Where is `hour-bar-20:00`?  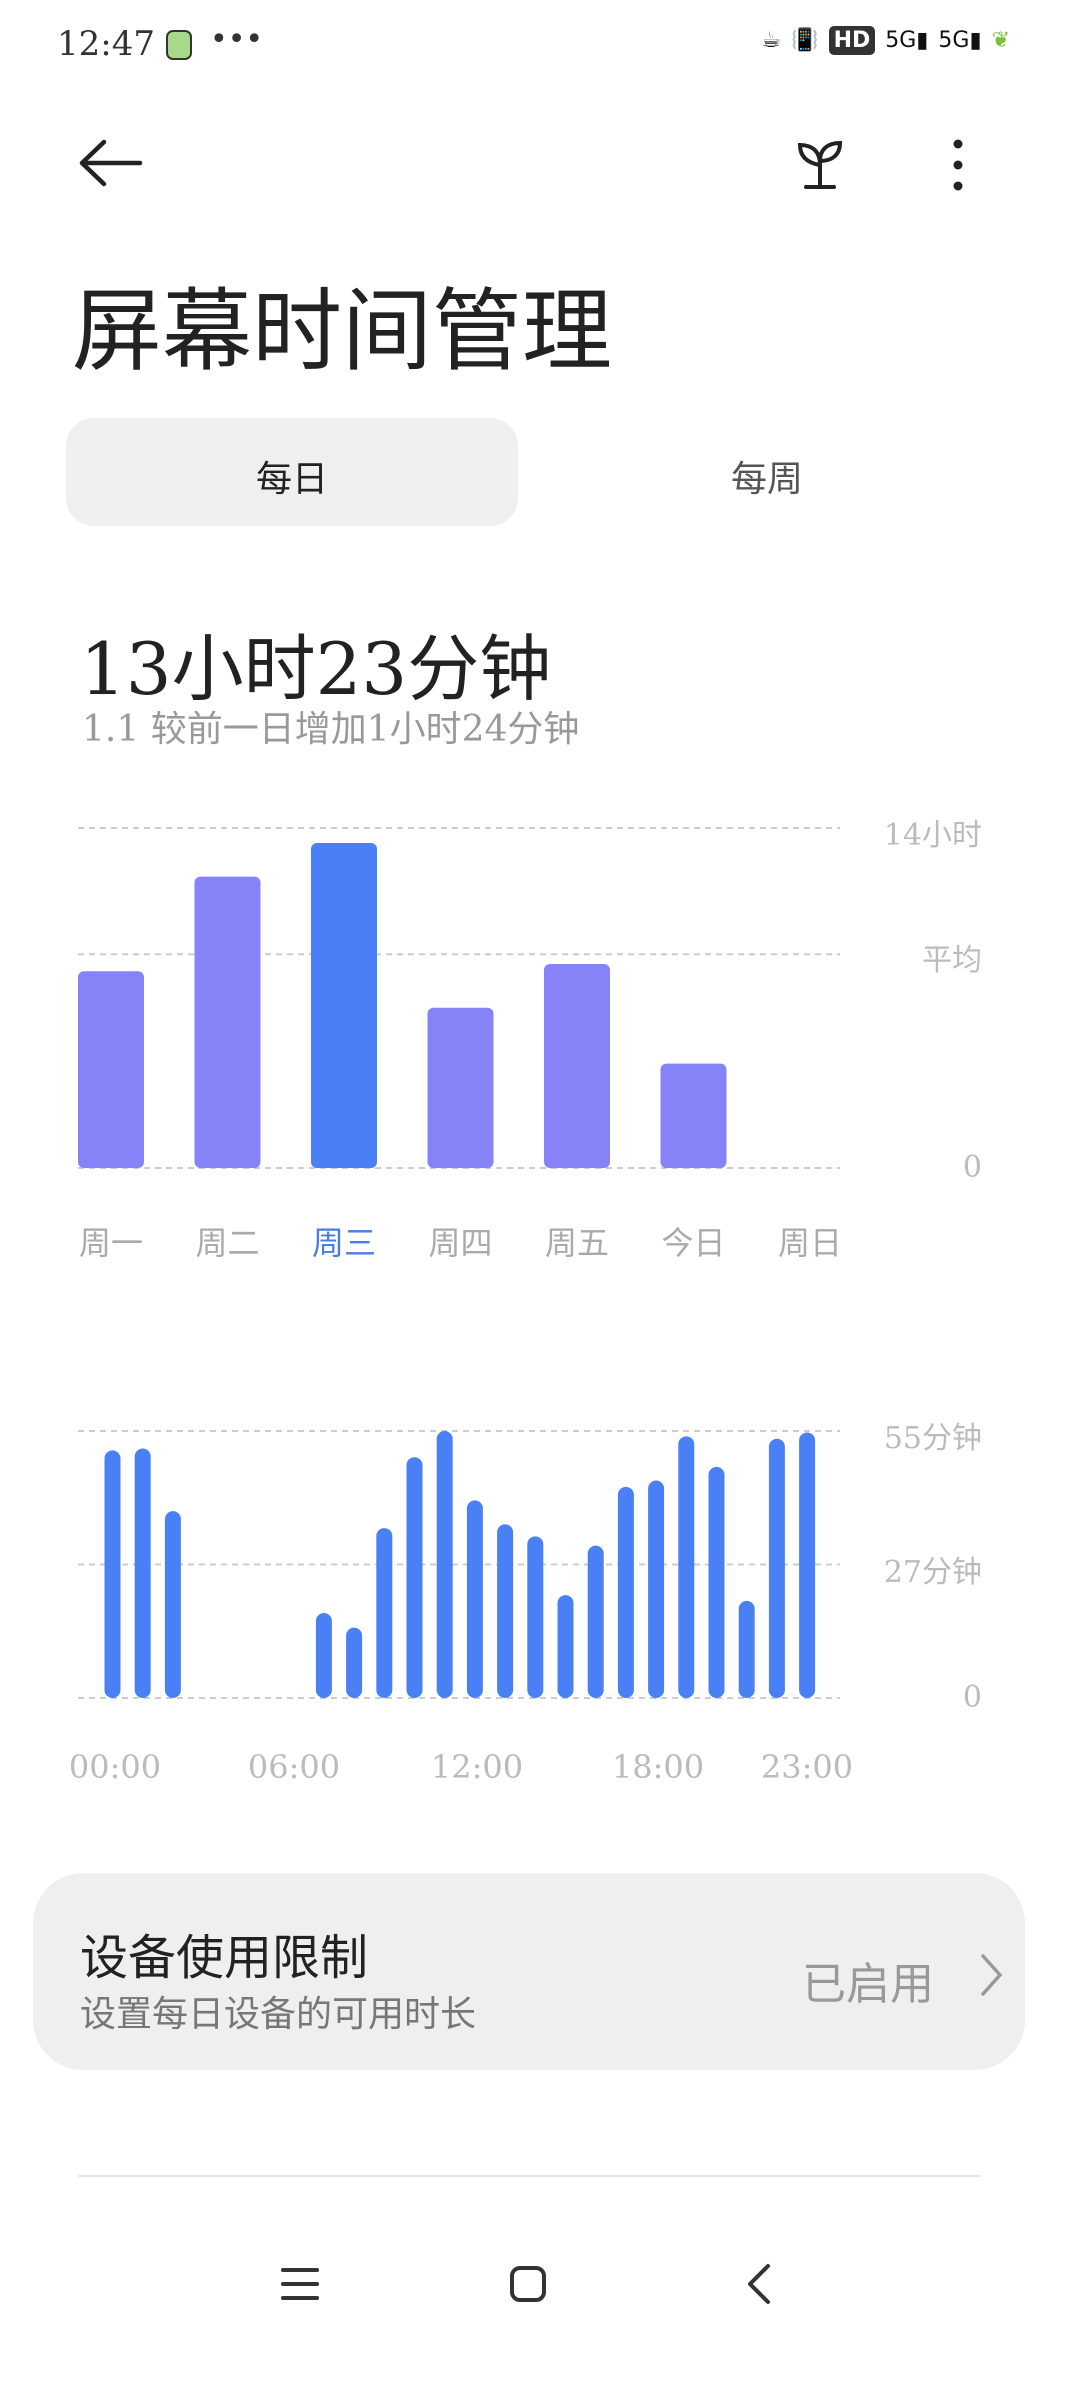 hour-bar-20:00 is located at coordinates (716, 1582).